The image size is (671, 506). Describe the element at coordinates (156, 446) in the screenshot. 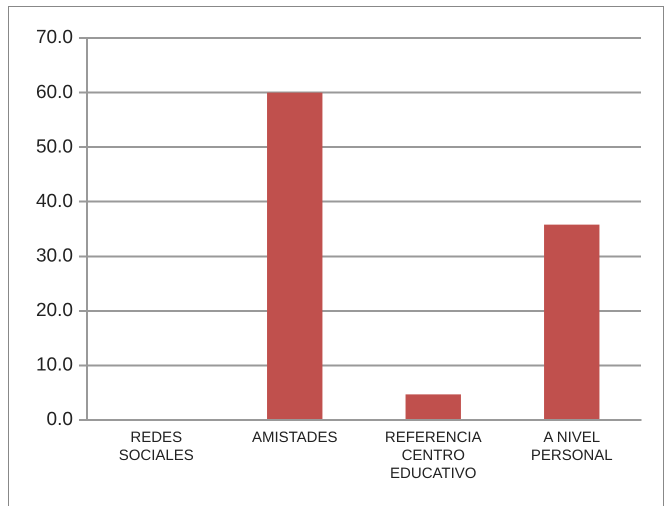

I see `x-tick-label: REDES SOCIALES` at that location.